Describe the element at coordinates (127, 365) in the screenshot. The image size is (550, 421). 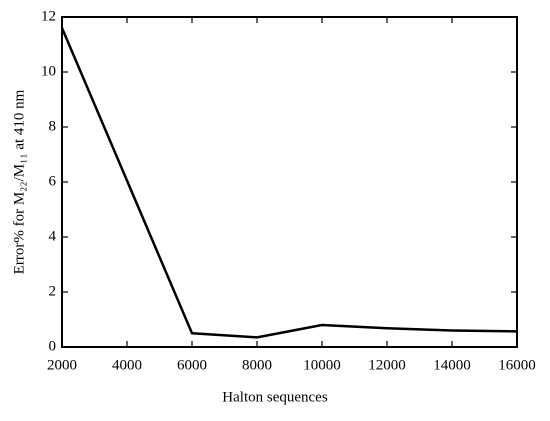
I see `x-tick-label: 4000` at that location.